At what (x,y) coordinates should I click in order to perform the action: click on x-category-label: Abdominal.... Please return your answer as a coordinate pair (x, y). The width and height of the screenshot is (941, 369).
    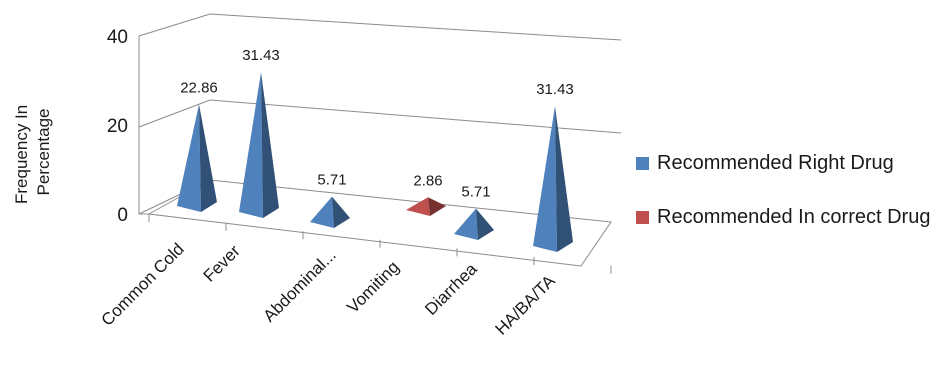
    Looking at the image, I should click on (300, 285).